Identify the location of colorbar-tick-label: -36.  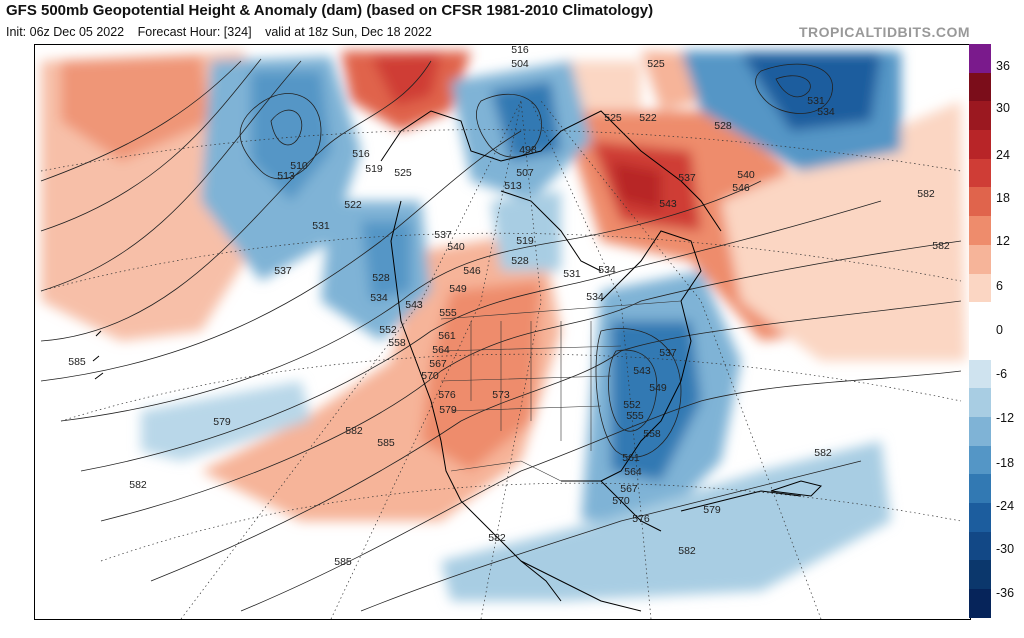
(1005, 593).